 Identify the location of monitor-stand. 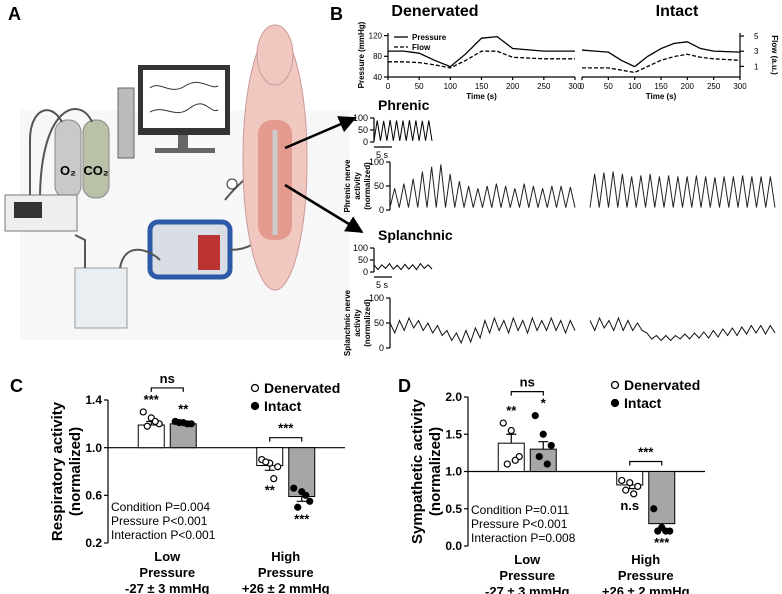
(183, 142).